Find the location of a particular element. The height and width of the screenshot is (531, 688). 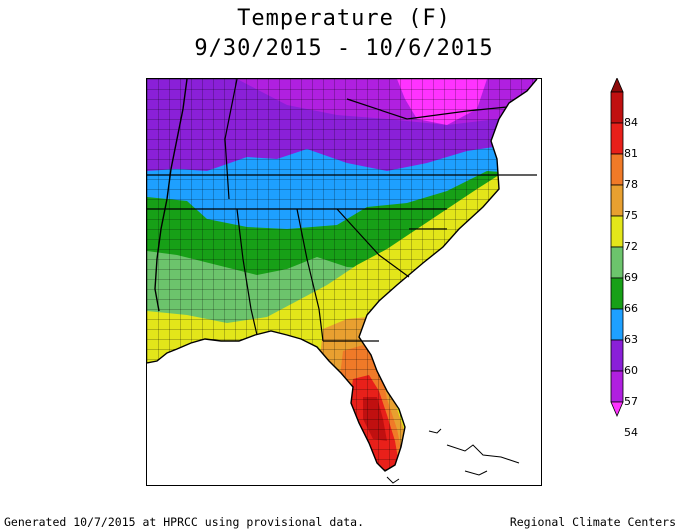

legend-swatch-below is located at coordinates (617, 409).